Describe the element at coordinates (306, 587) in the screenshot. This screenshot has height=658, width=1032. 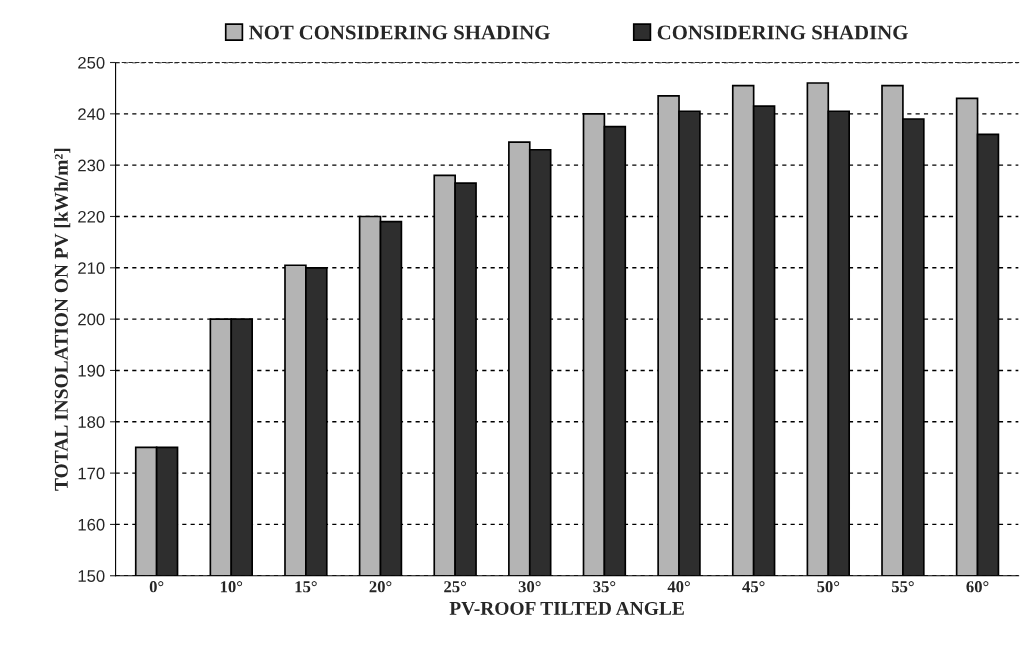
I see `x-tick-label: 15°` at that location.